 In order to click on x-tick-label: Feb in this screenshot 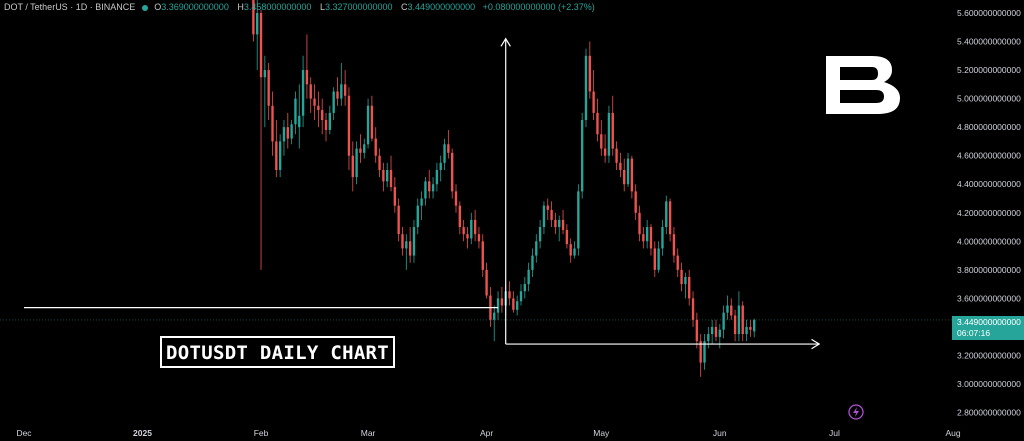, I will do `click(261, 433)`.